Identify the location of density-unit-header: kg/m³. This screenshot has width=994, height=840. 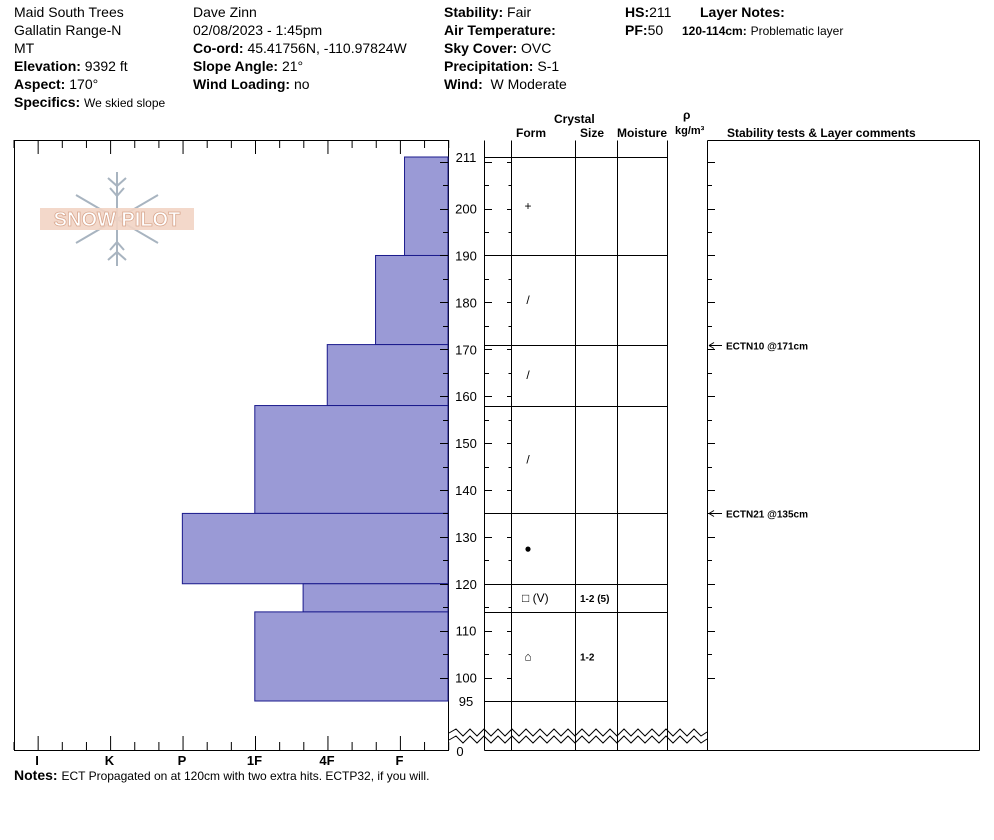
(690, 131).